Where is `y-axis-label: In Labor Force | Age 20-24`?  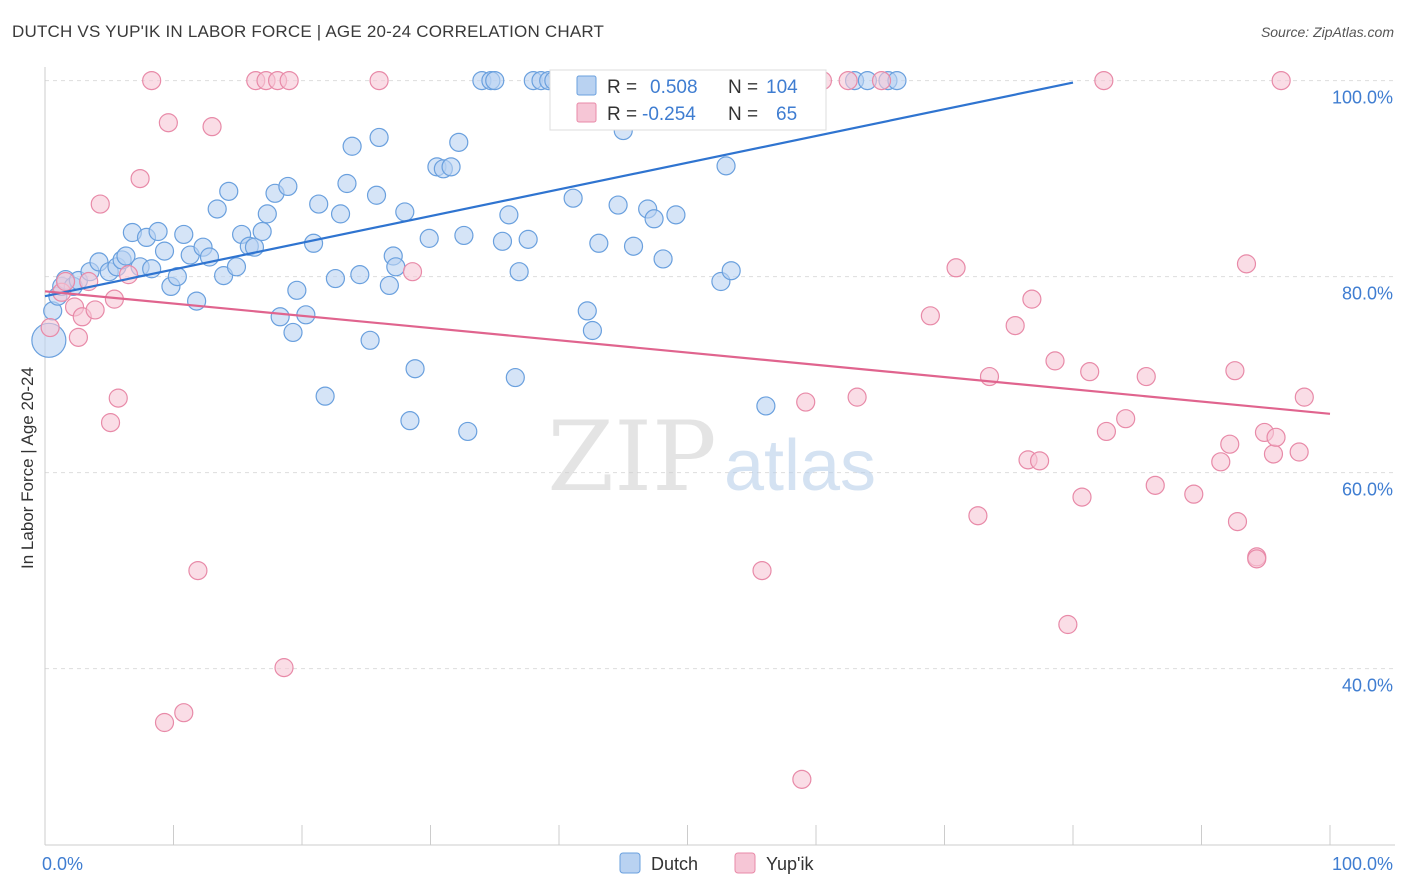 y-axis-label: In Labor Force | Age 20-24 is located at coordinates (27, 468).